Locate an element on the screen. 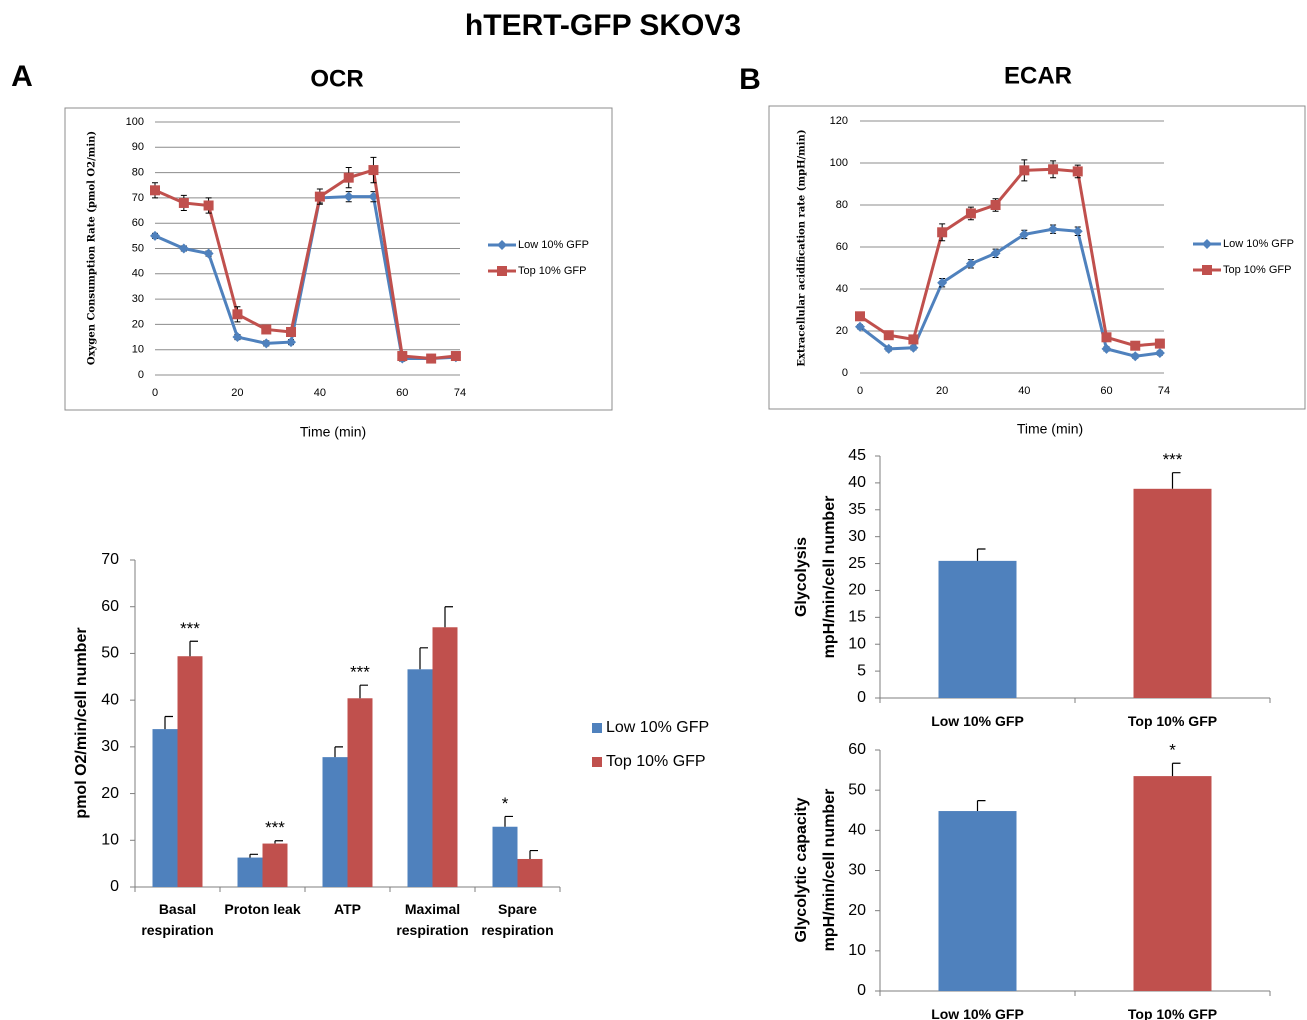  y-tick-label: 25 is located at coordinates (857, 563).